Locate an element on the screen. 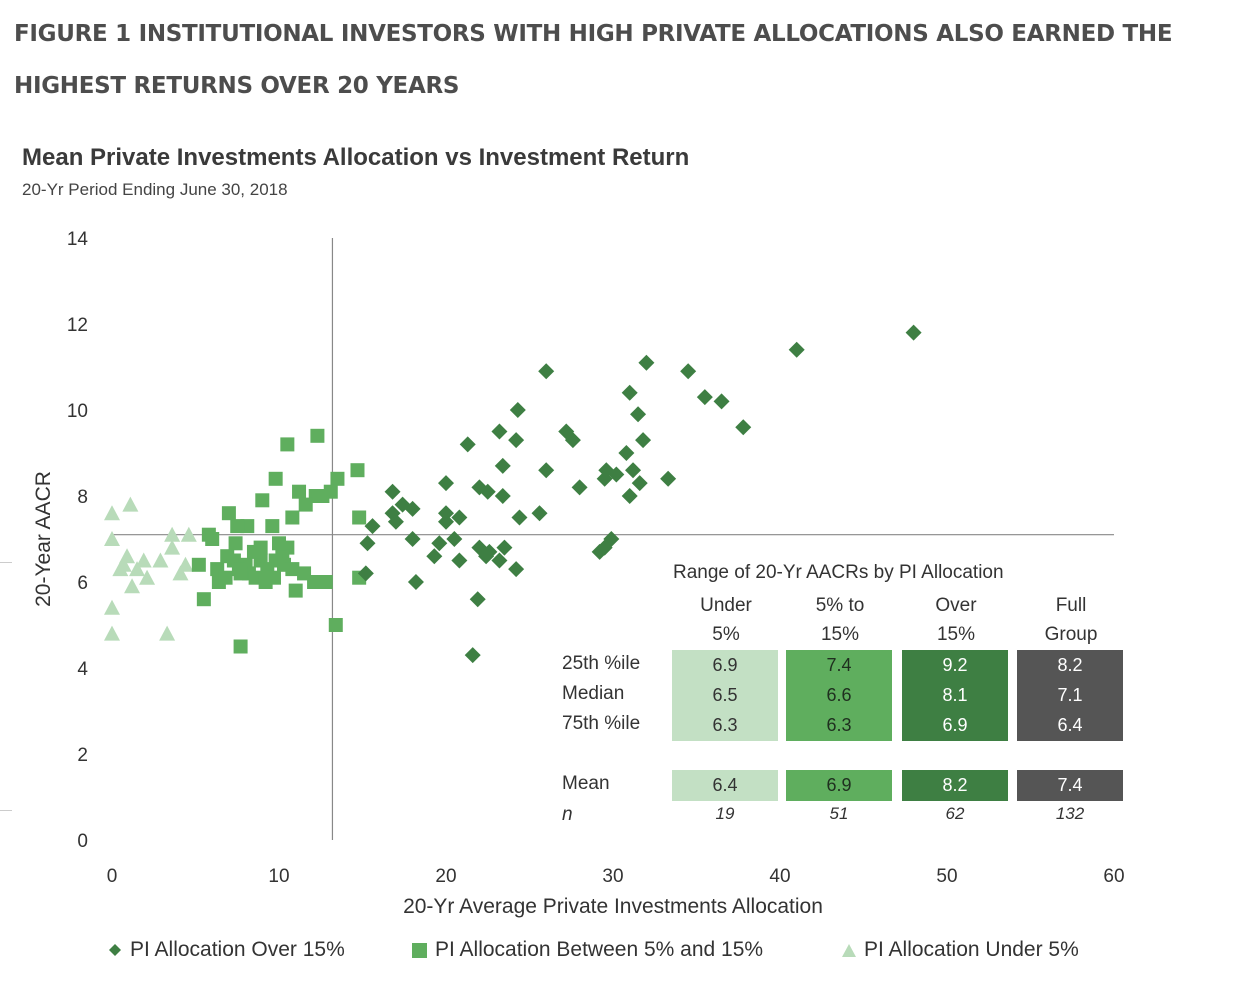  legend-label: PI Allocation Under 5% is located at coordinates (971, 949).